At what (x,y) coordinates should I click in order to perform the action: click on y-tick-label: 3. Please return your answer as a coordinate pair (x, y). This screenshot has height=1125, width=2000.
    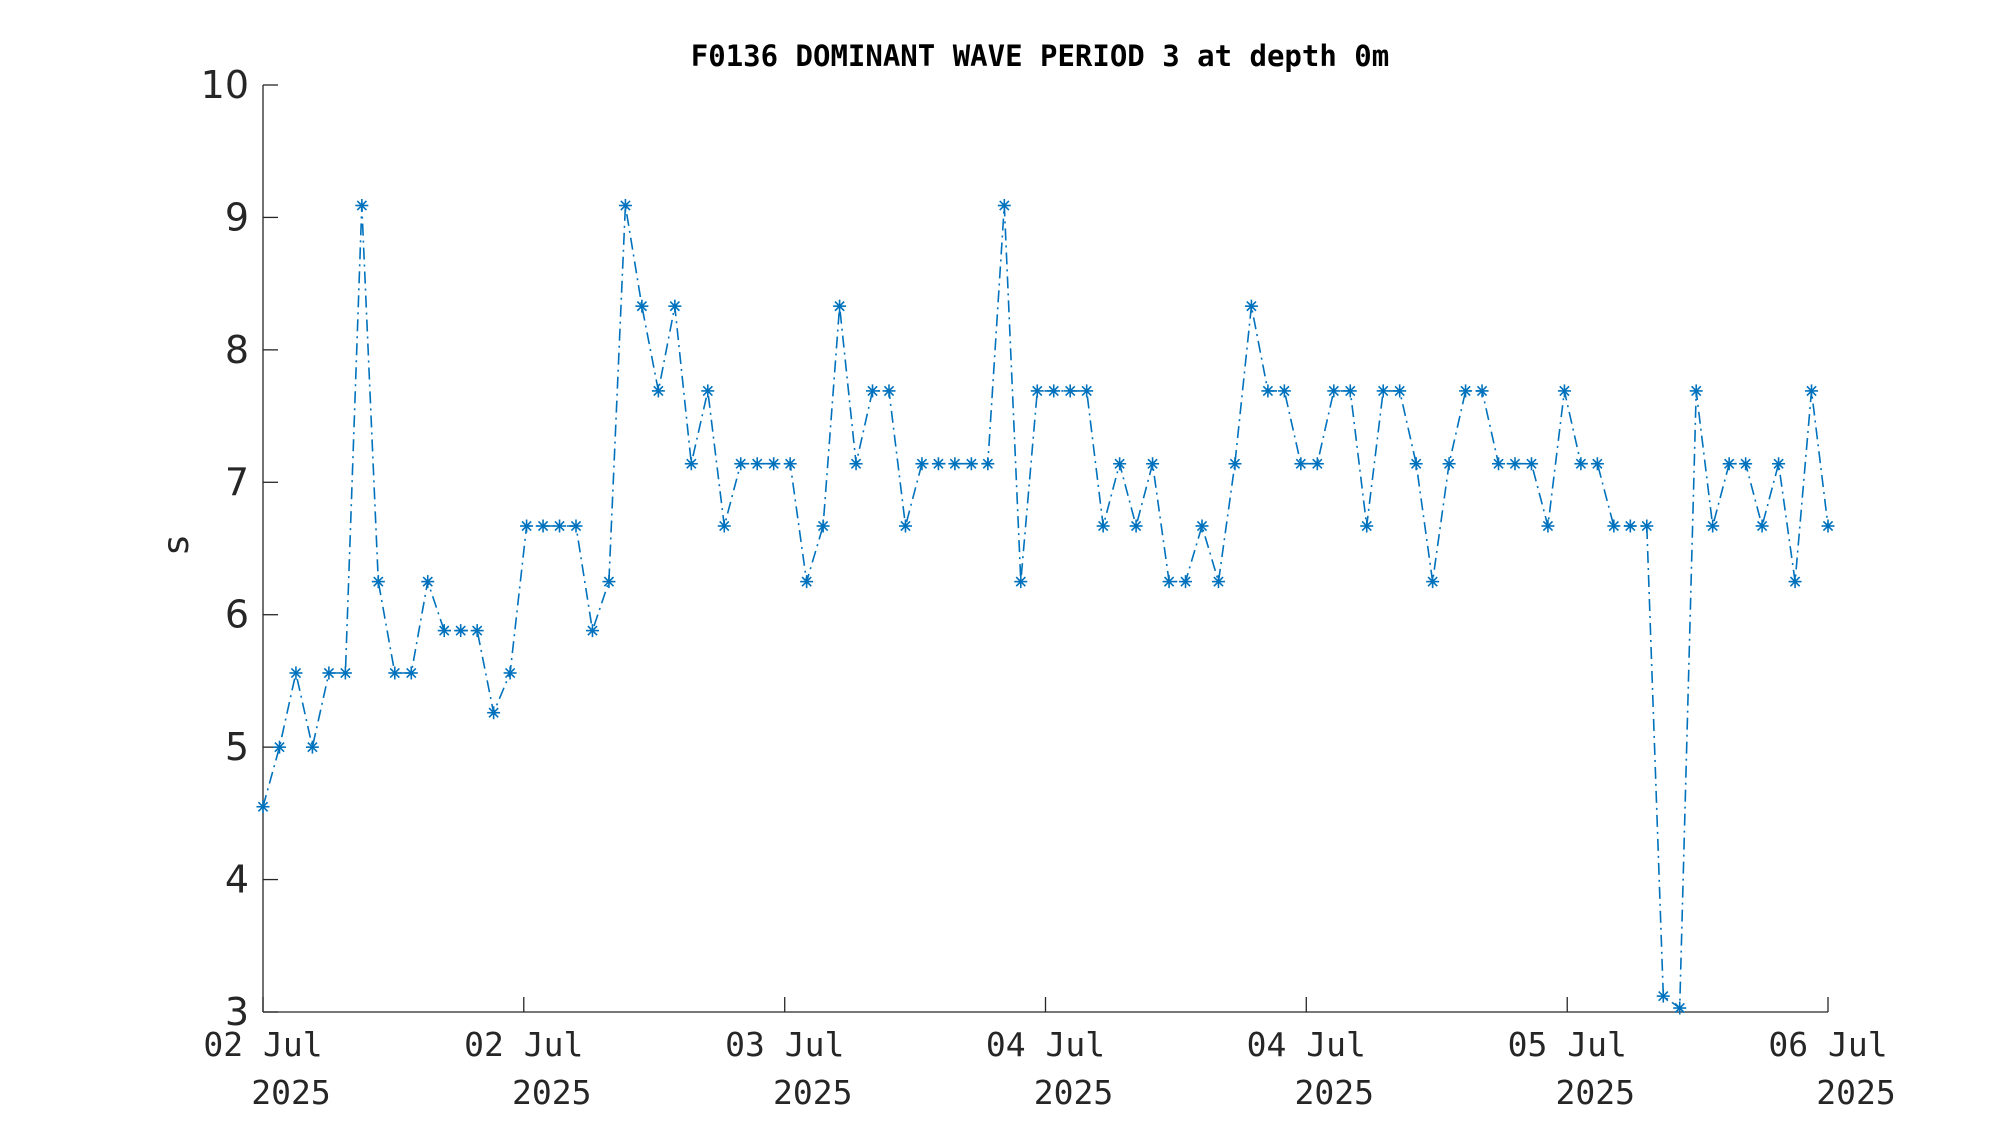
    Looking at the image, I should click on (237, 1012).